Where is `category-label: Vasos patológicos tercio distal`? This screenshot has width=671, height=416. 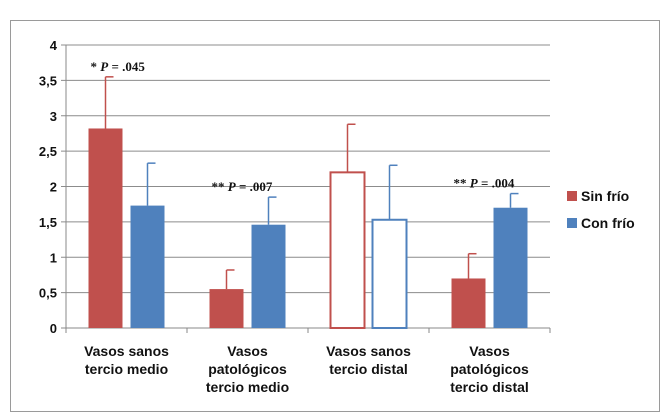 category-label: Vasos patológicos tercio distal is located at coordinates (489, 369).